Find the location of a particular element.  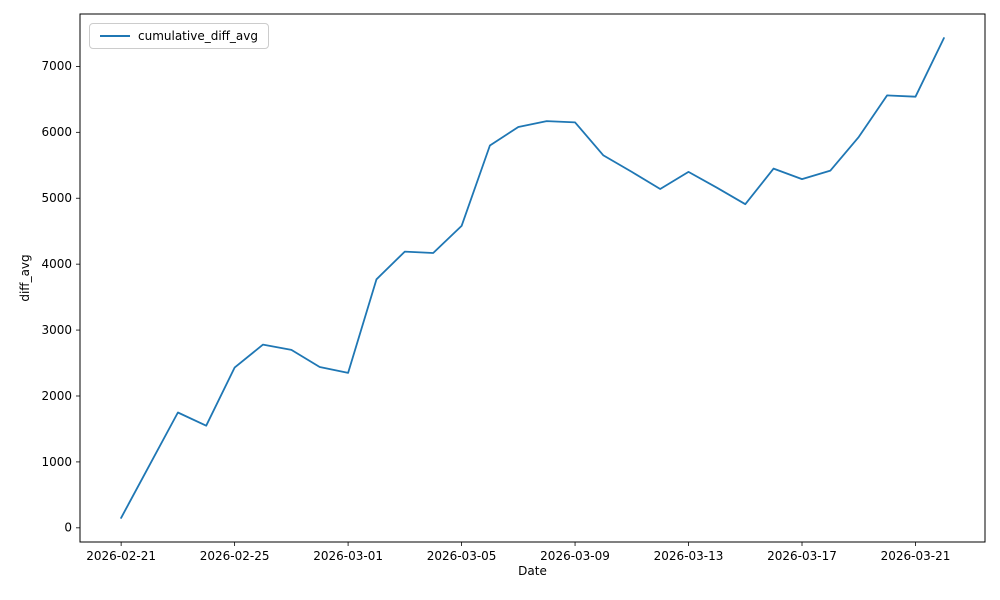

y-tick-label: 2000 is located at coordinates (56, 396).